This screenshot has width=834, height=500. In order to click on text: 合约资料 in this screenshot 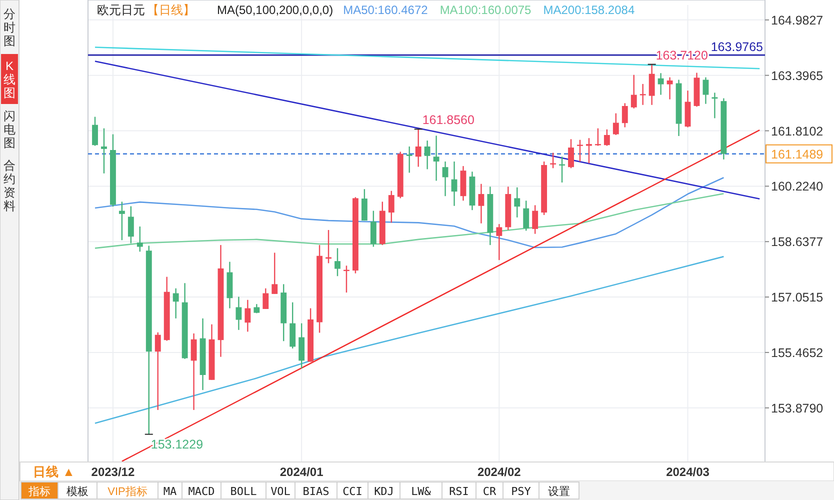, I will do `click(10, 185)`.